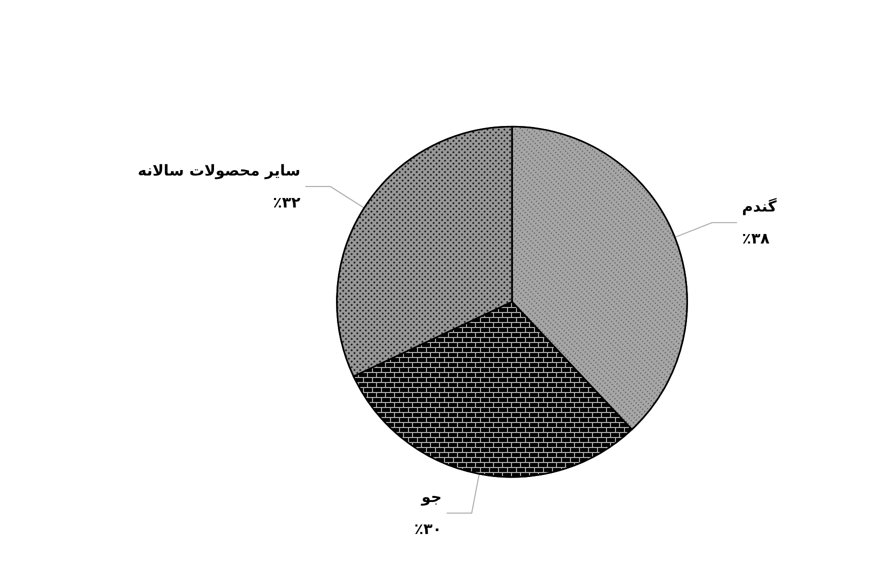  What do you see at coordinates (219, 171) in the screenshot?
I see `slice-label: سایر محصولات سالانه` at bounding box center [219, 171].